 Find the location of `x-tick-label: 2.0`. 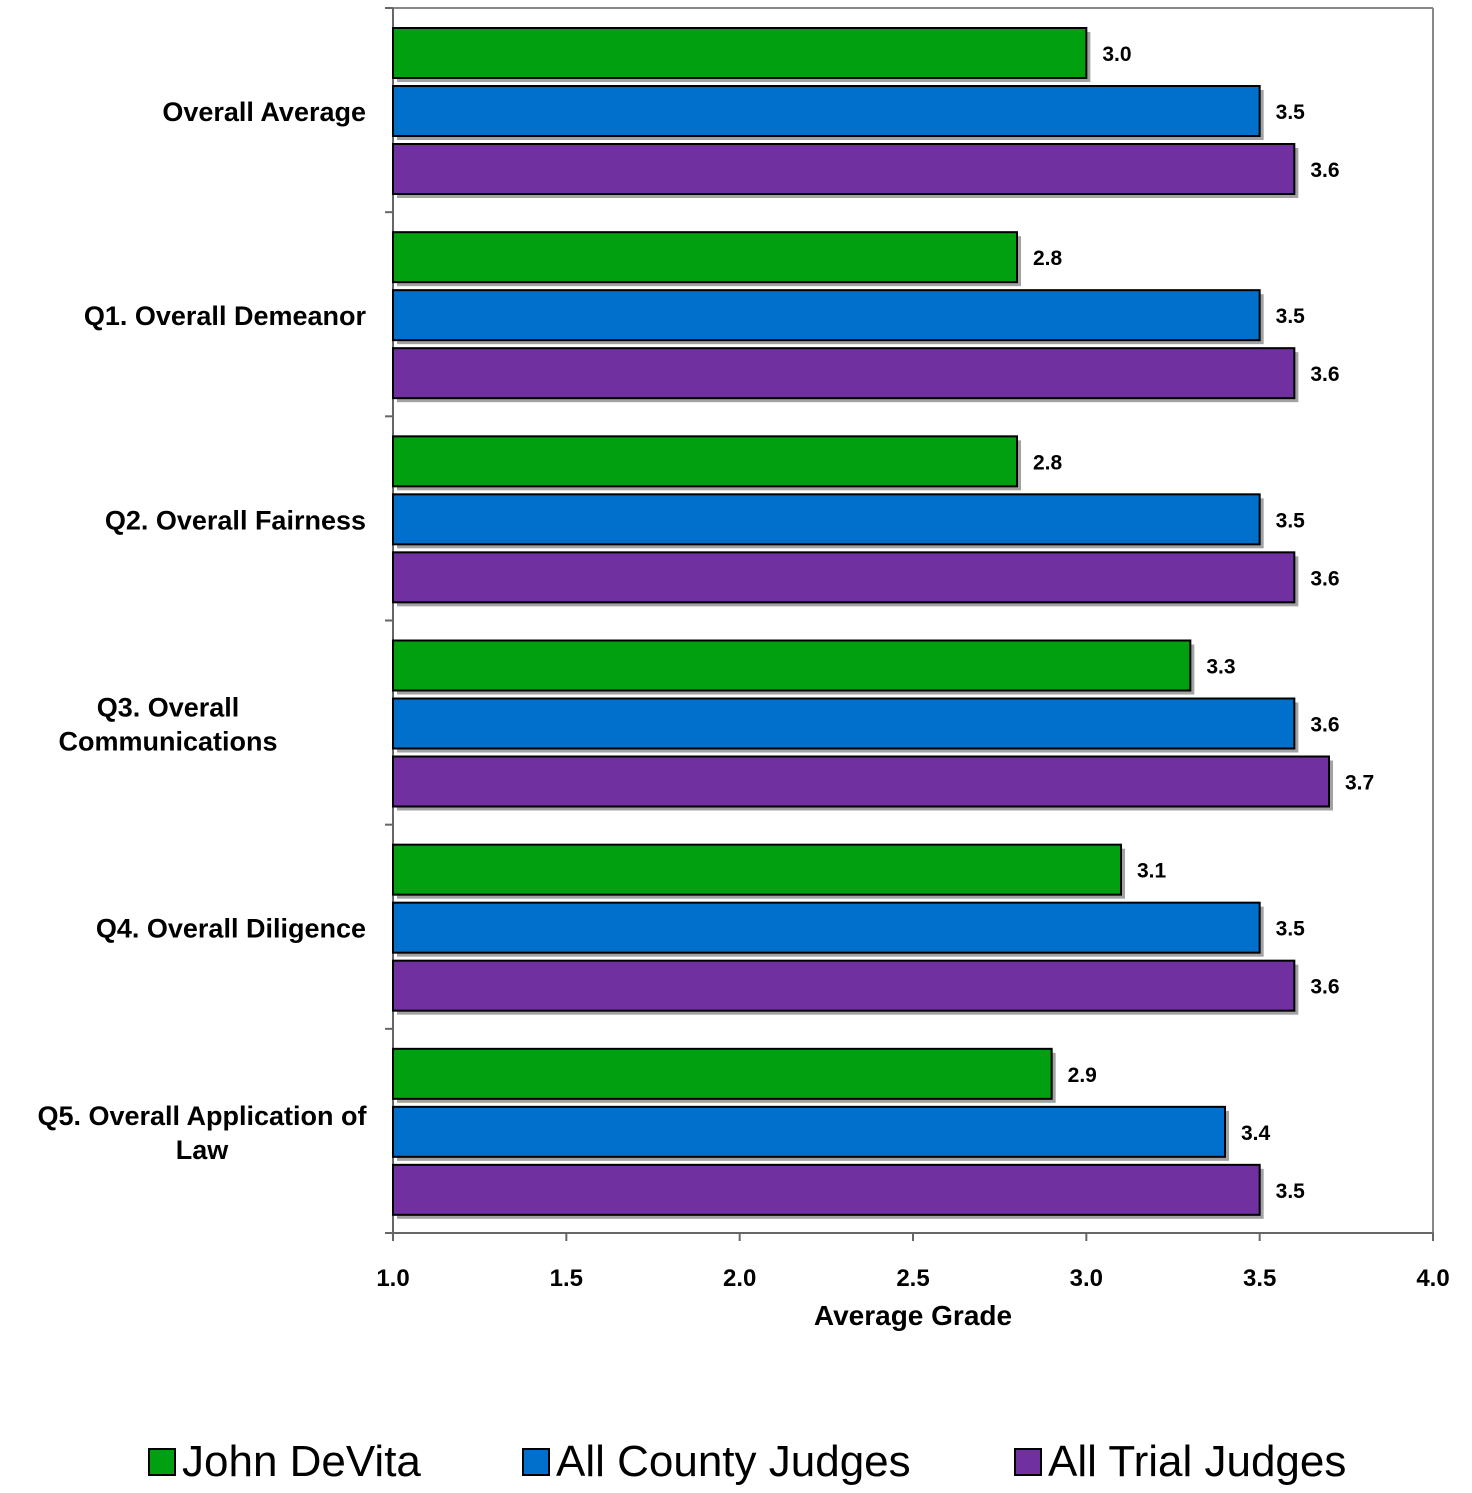

x-tick-label: 2.0 is located at coordinates (739, 1278).